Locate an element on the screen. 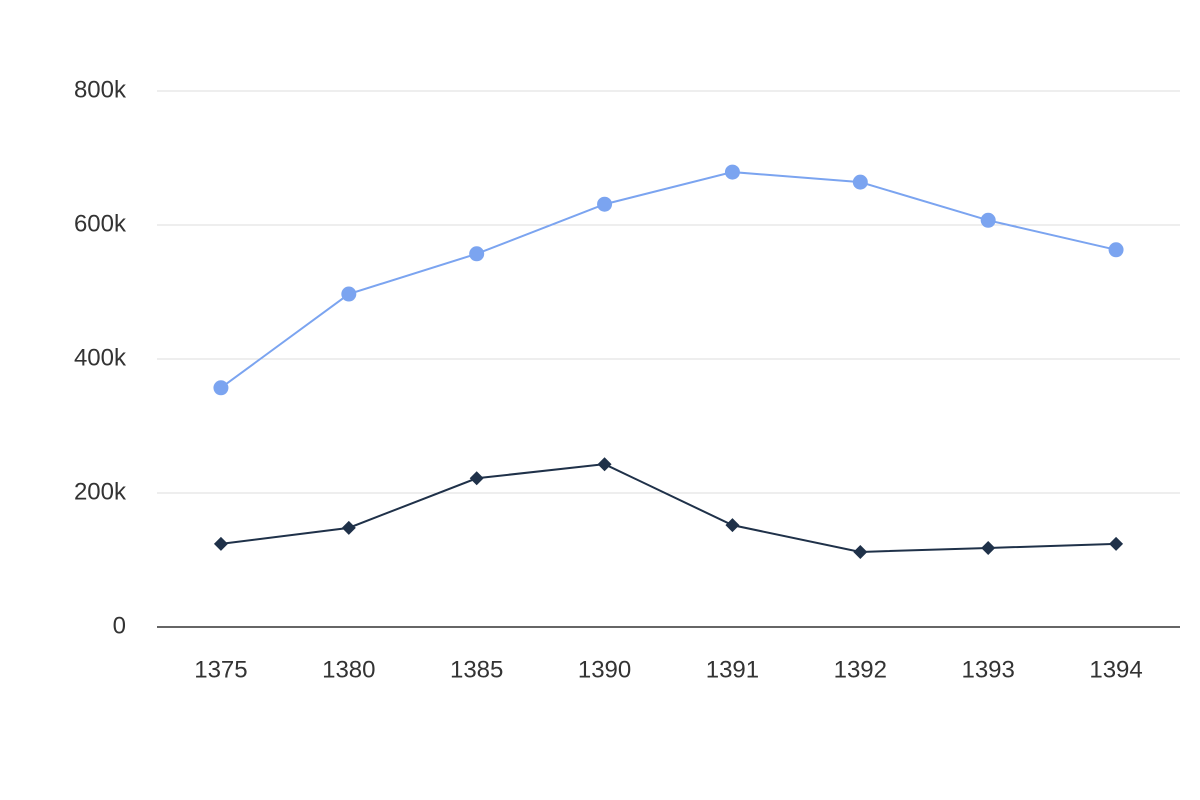 This screenshot has width=1200, height=800. y-tick-label: 400k is located at coordinates (100, 357).